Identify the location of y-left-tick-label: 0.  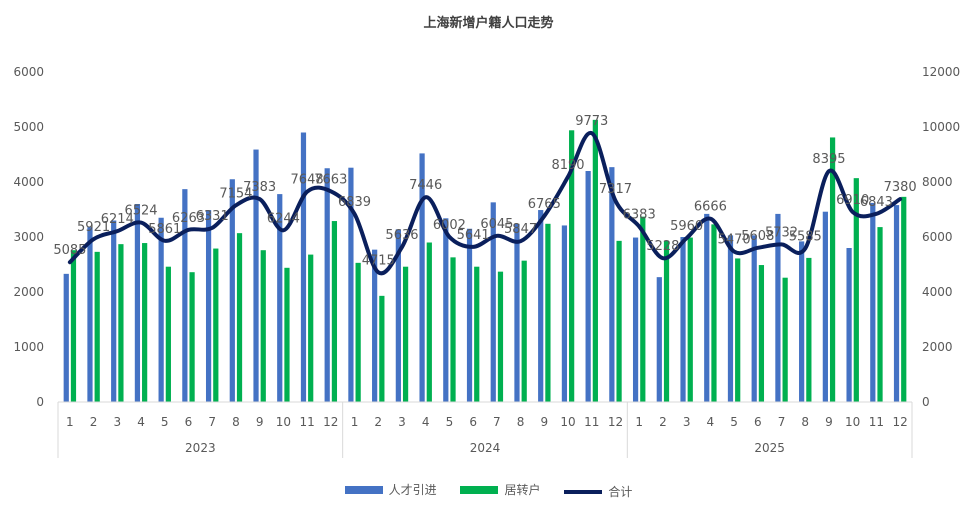
(40, 402).